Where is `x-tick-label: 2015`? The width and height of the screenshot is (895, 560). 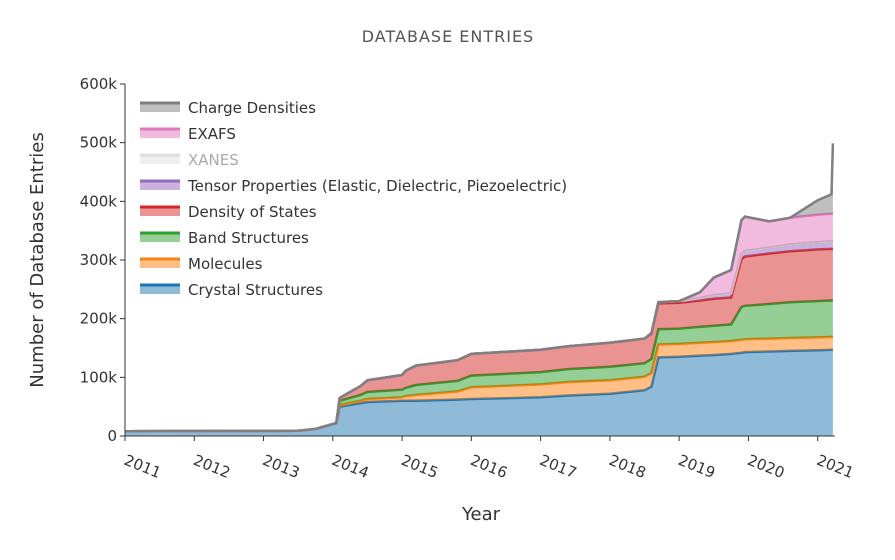
x-tick-label: 2015 is located at coordinates (420, 466).